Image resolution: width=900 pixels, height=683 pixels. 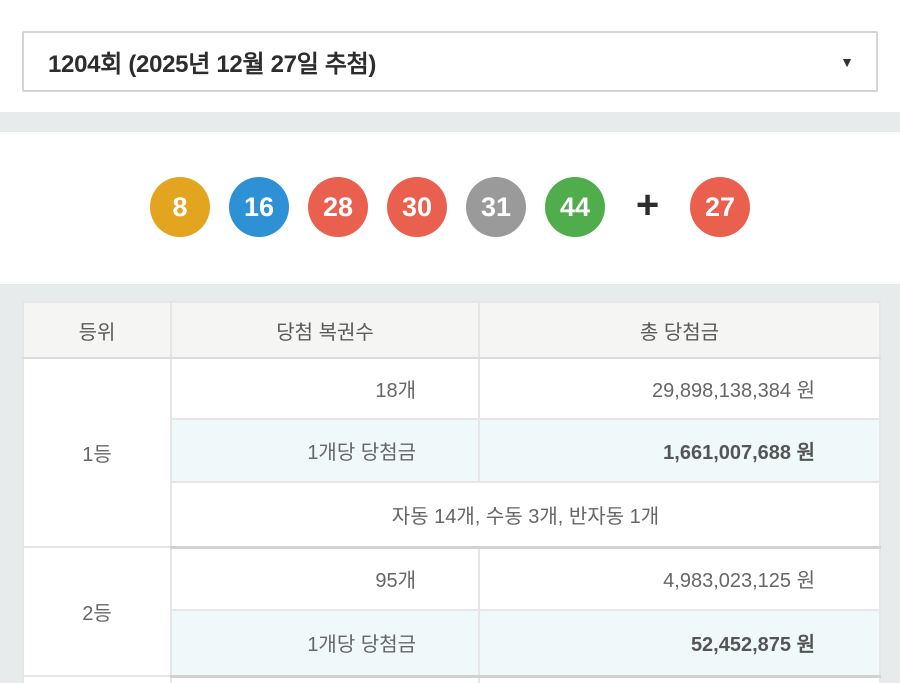 I want to click on table-row: 1개당 당첨금 1,661,007,688 원, so click(x=452, y=450).